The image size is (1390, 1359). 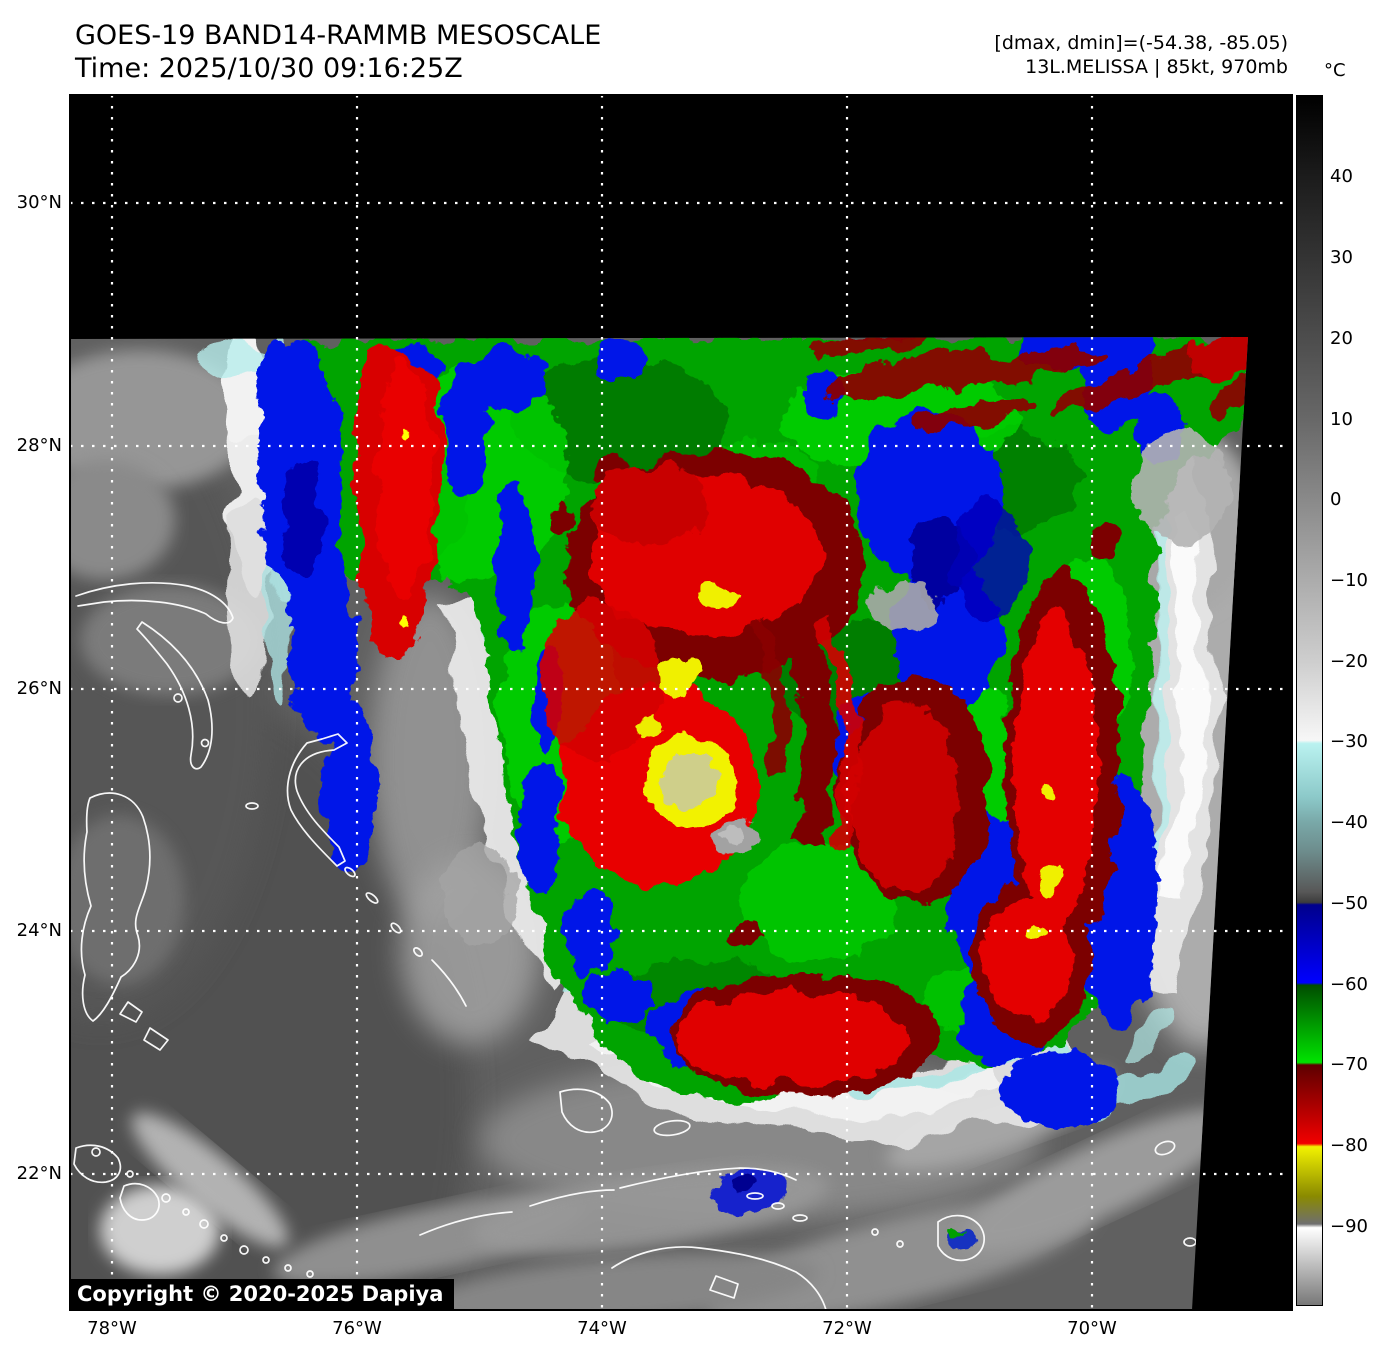 What do you see at coordinates (174, 695) in the screenshot?
I see `coast-abaco` at bounding box center [174, 695].